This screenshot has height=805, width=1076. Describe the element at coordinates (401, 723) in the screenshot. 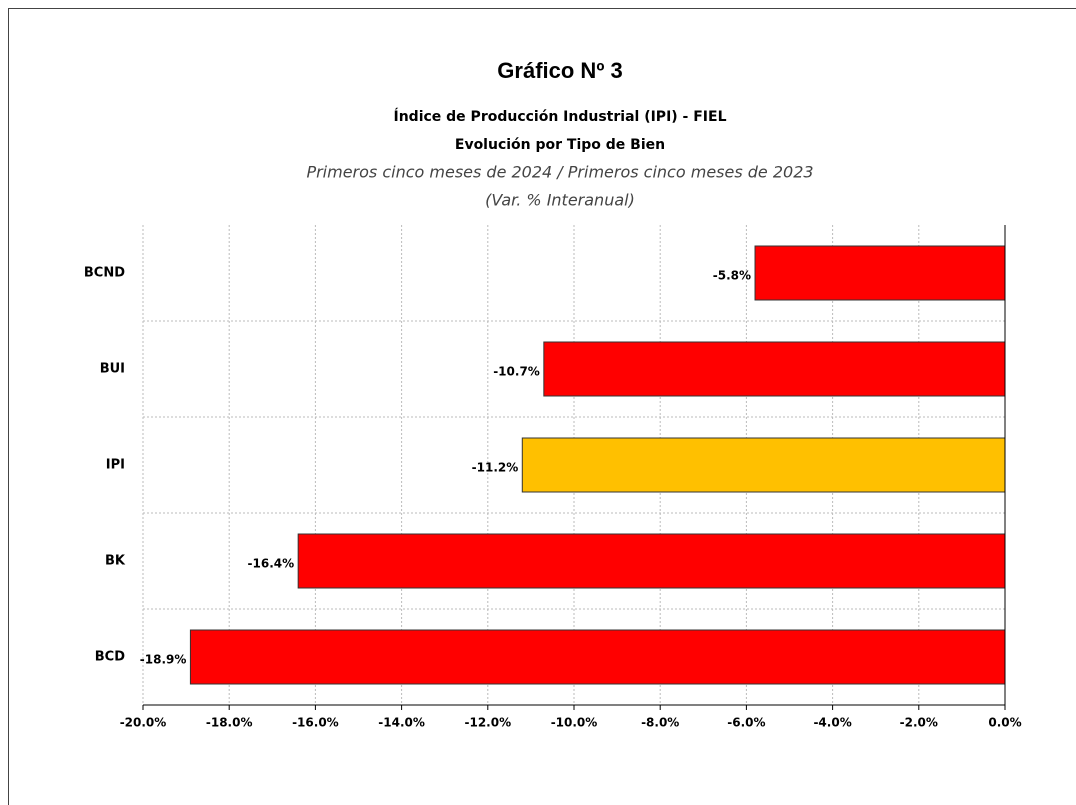

I see `x-tick-label: -14.0%` at that location.